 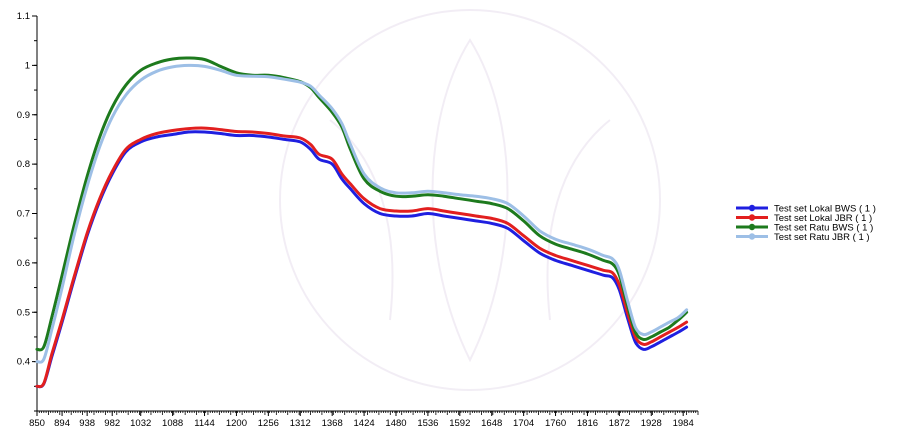 I want to click on x-tick-label: 1816, so click(x=587, y=423).